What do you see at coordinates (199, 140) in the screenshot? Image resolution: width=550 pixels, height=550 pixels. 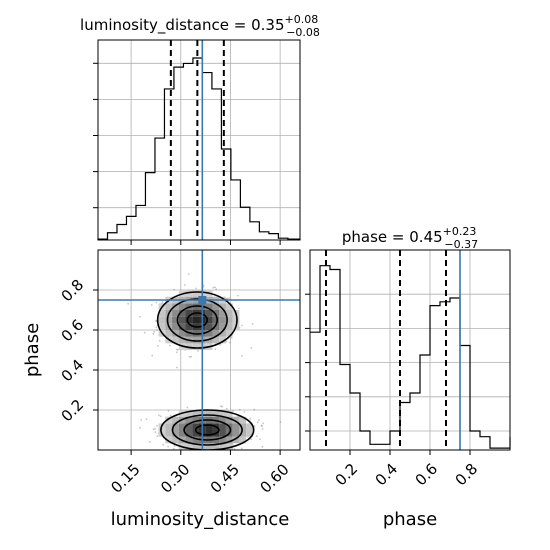 I see `luminosity-distance-histogram-grid` at bounding box center [199, 140].